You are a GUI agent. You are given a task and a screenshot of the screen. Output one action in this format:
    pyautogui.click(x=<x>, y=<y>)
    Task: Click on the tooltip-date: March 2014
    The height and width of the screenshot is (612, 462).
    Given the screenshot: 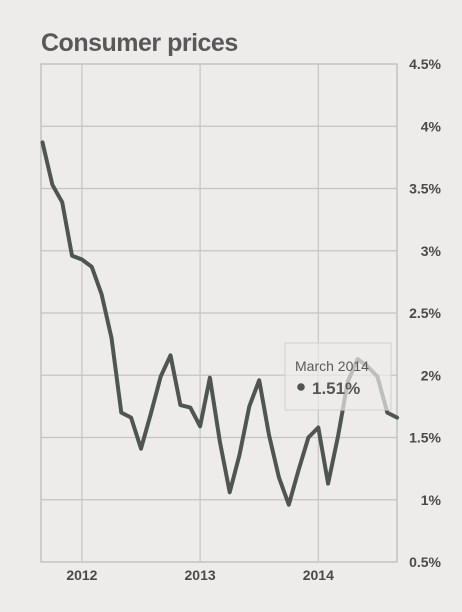 What is the action you would take?
    pyautogui.click(x=332, y=366)
    